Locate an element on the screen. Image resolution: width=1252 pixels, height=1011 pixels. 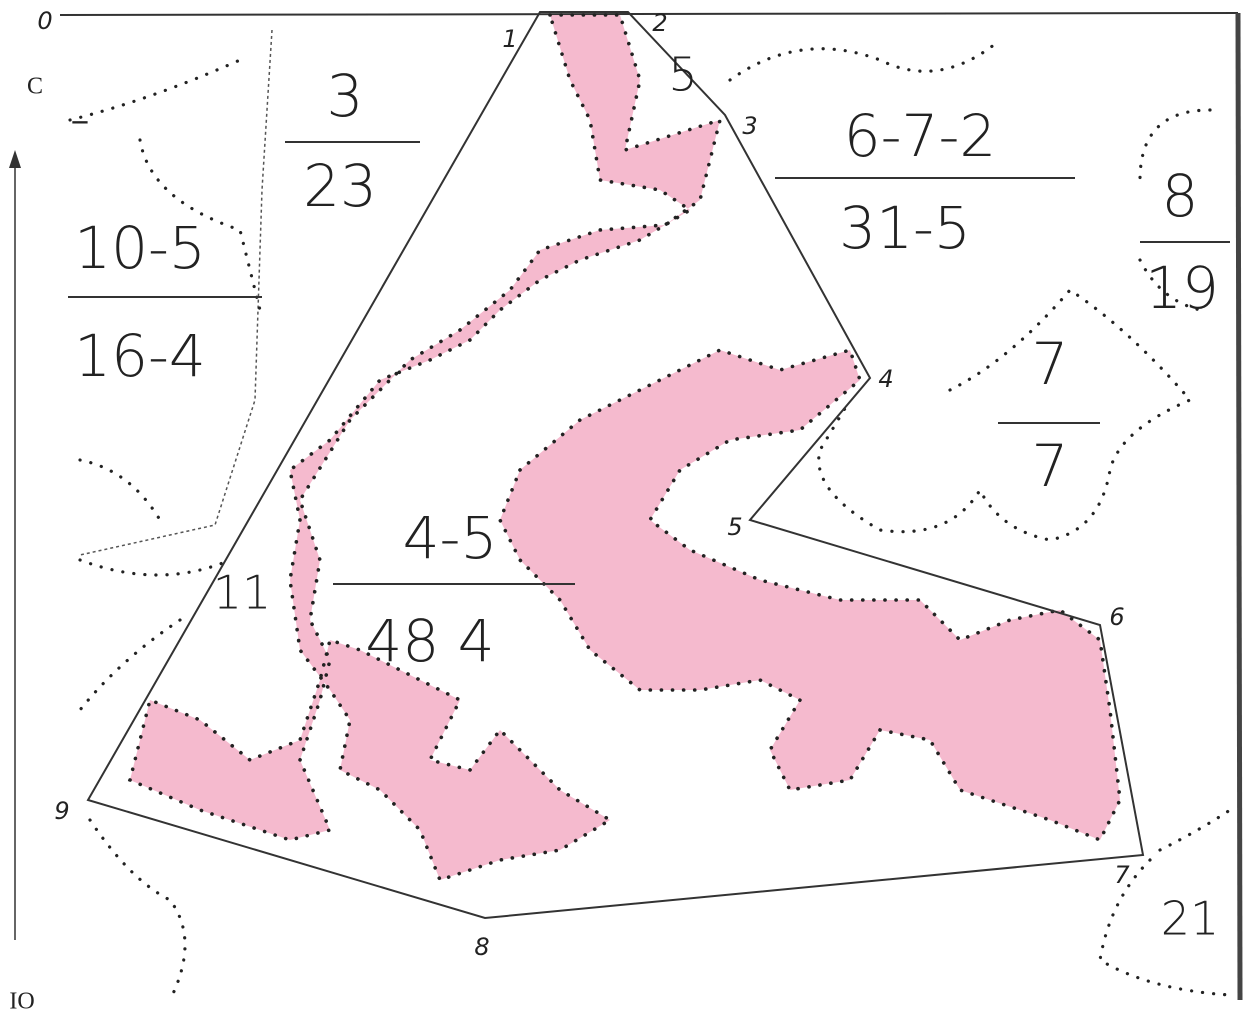
vertex-label: 6 is located at coordinates (1116, 617).